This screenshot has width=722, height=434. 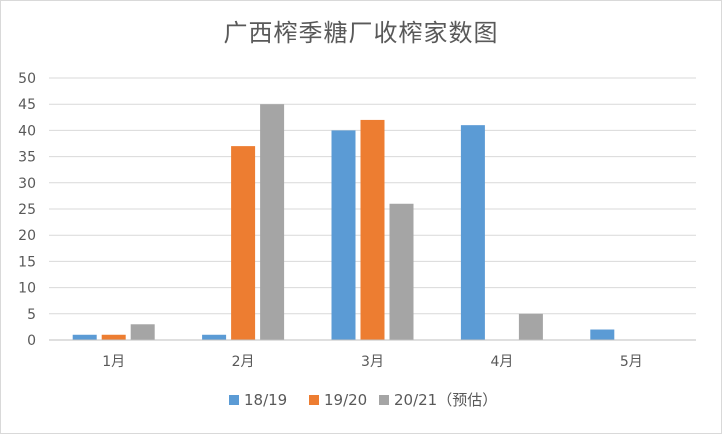 What do you see at coordinates (31, 341) in the screenshot?
I see `y-tick-label: 0` at bounding box center [31, 341].